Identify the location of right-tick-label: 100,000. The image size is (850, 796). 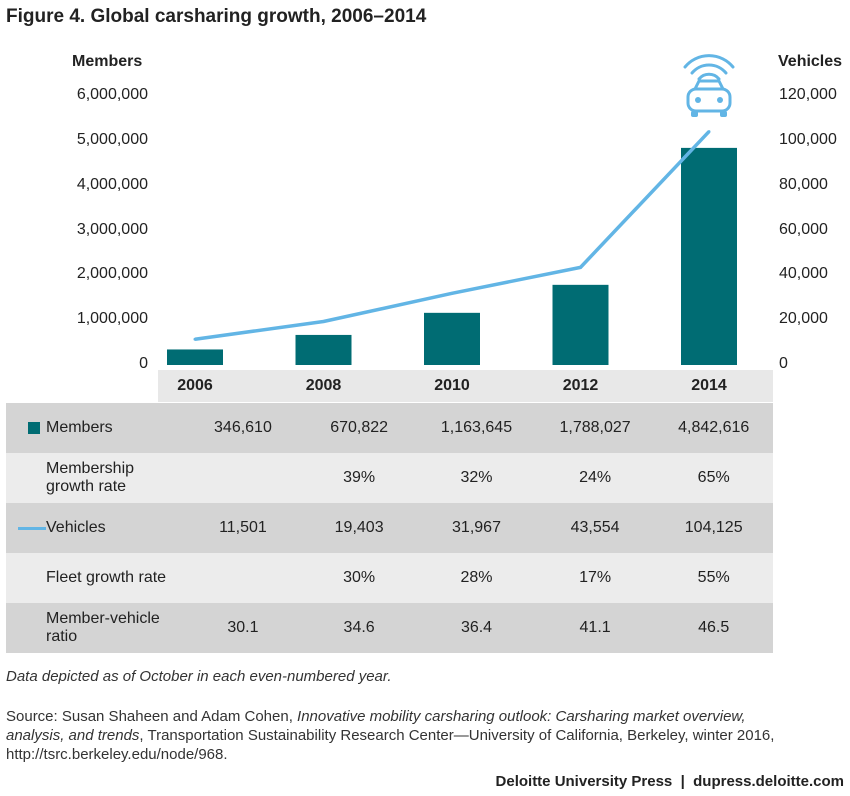
(808, 139).